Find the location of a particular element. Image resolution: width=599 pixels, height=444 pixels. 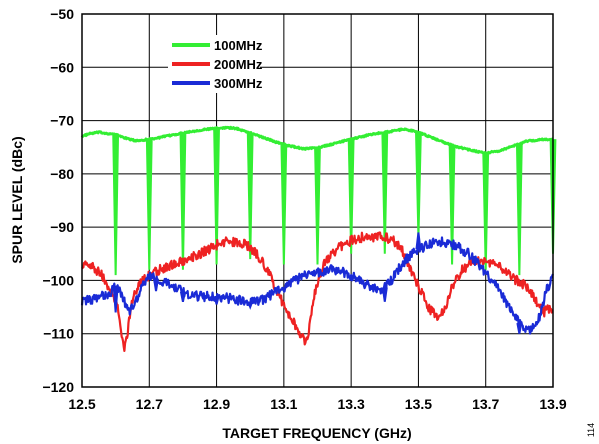

y-tick-label: −70 is located at coordinates (62, 121).